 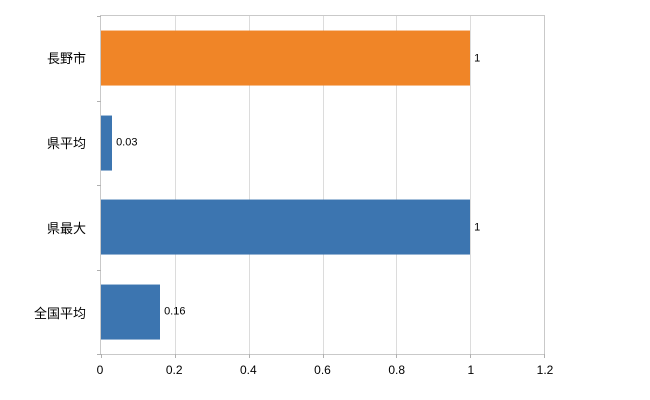 What do you see at coordinates (175, 311) in the screenshot?
I see `bar-value-label: 0.16` at bounding box center [175, 311].